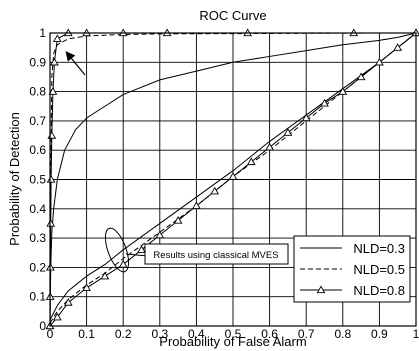 This screenshot has height=351, width=419. What do you see at coordinates (37, 209) in the screenshot?
I see `y-tick-label: 0.4` at bounding box center [37, 209].